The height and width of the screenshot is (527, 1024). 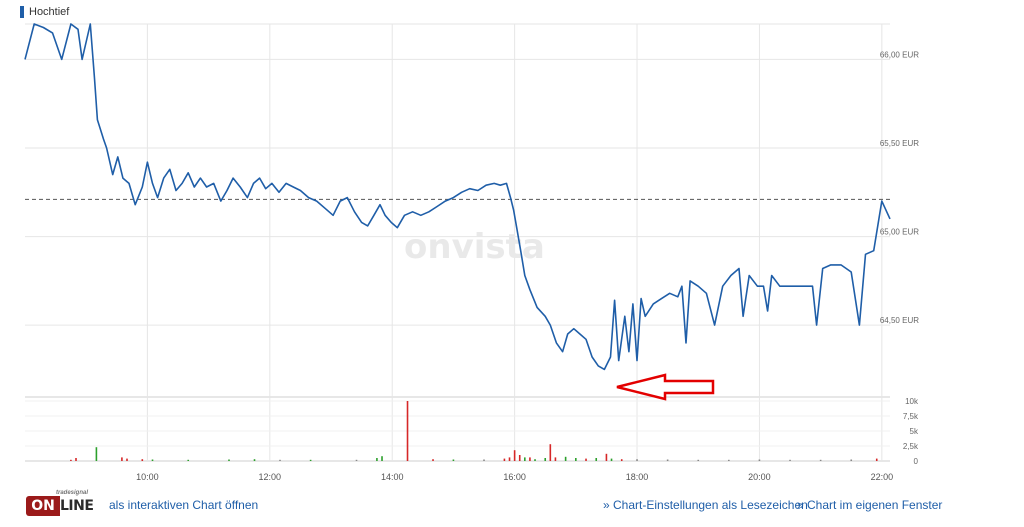 I want to click on volume-tick-label: 10k, so click(x=912, y=401).